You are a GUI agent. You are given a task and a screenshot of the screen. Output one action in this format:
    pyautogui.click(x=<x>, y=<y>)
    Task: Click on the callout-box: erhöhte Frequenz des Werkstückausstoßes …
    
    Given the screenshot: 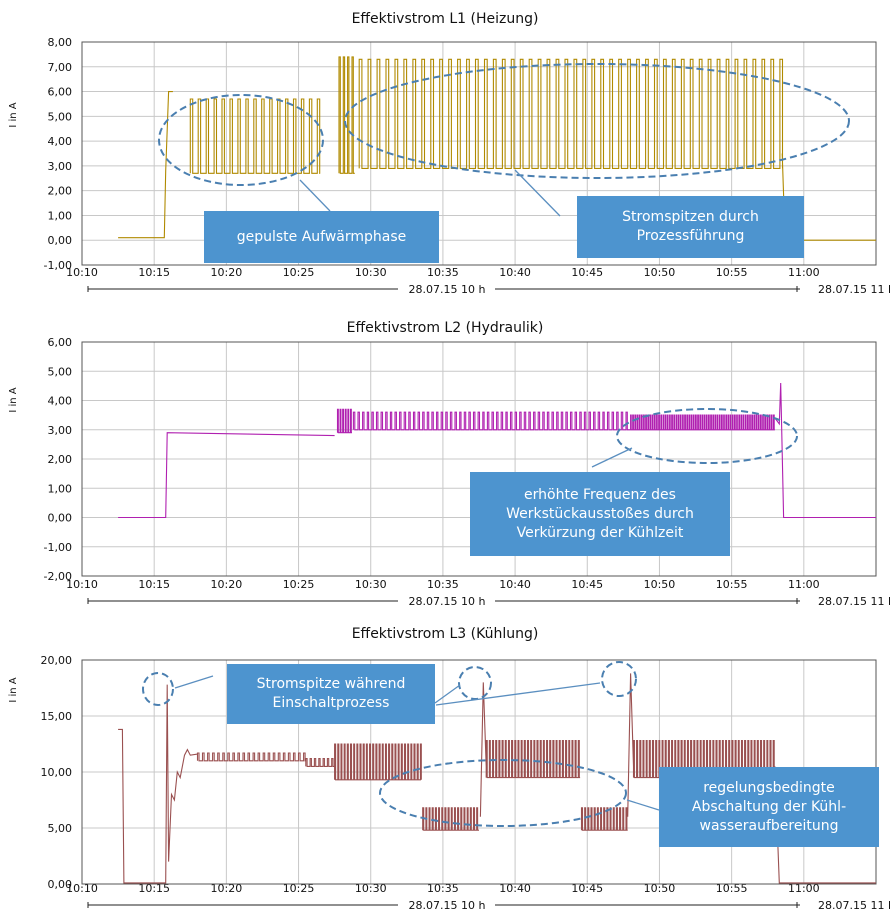 What is the action you would take?
    pyautogui.click(x=600, y=514)
    